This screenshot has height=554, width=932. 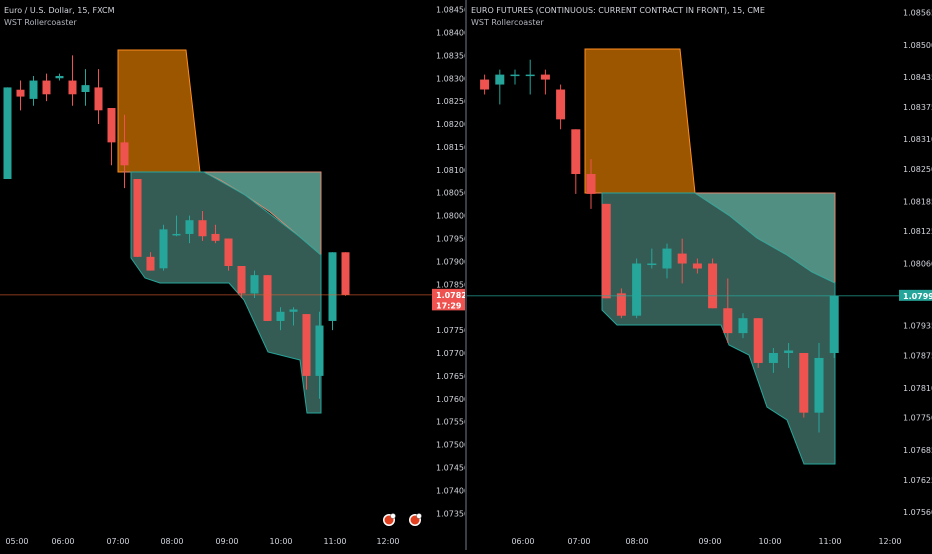 I want to click on bearish-zone, so click(x=640, y=121).